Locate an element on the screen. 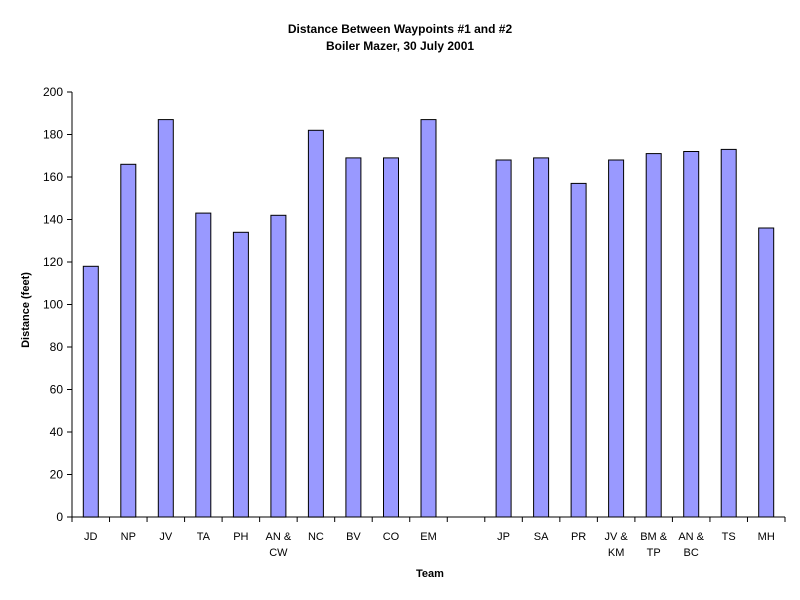 Image resolution: width=800 pixels, height=600 pixels. y-tick-label: 200 is located at coordinates (53, 92).